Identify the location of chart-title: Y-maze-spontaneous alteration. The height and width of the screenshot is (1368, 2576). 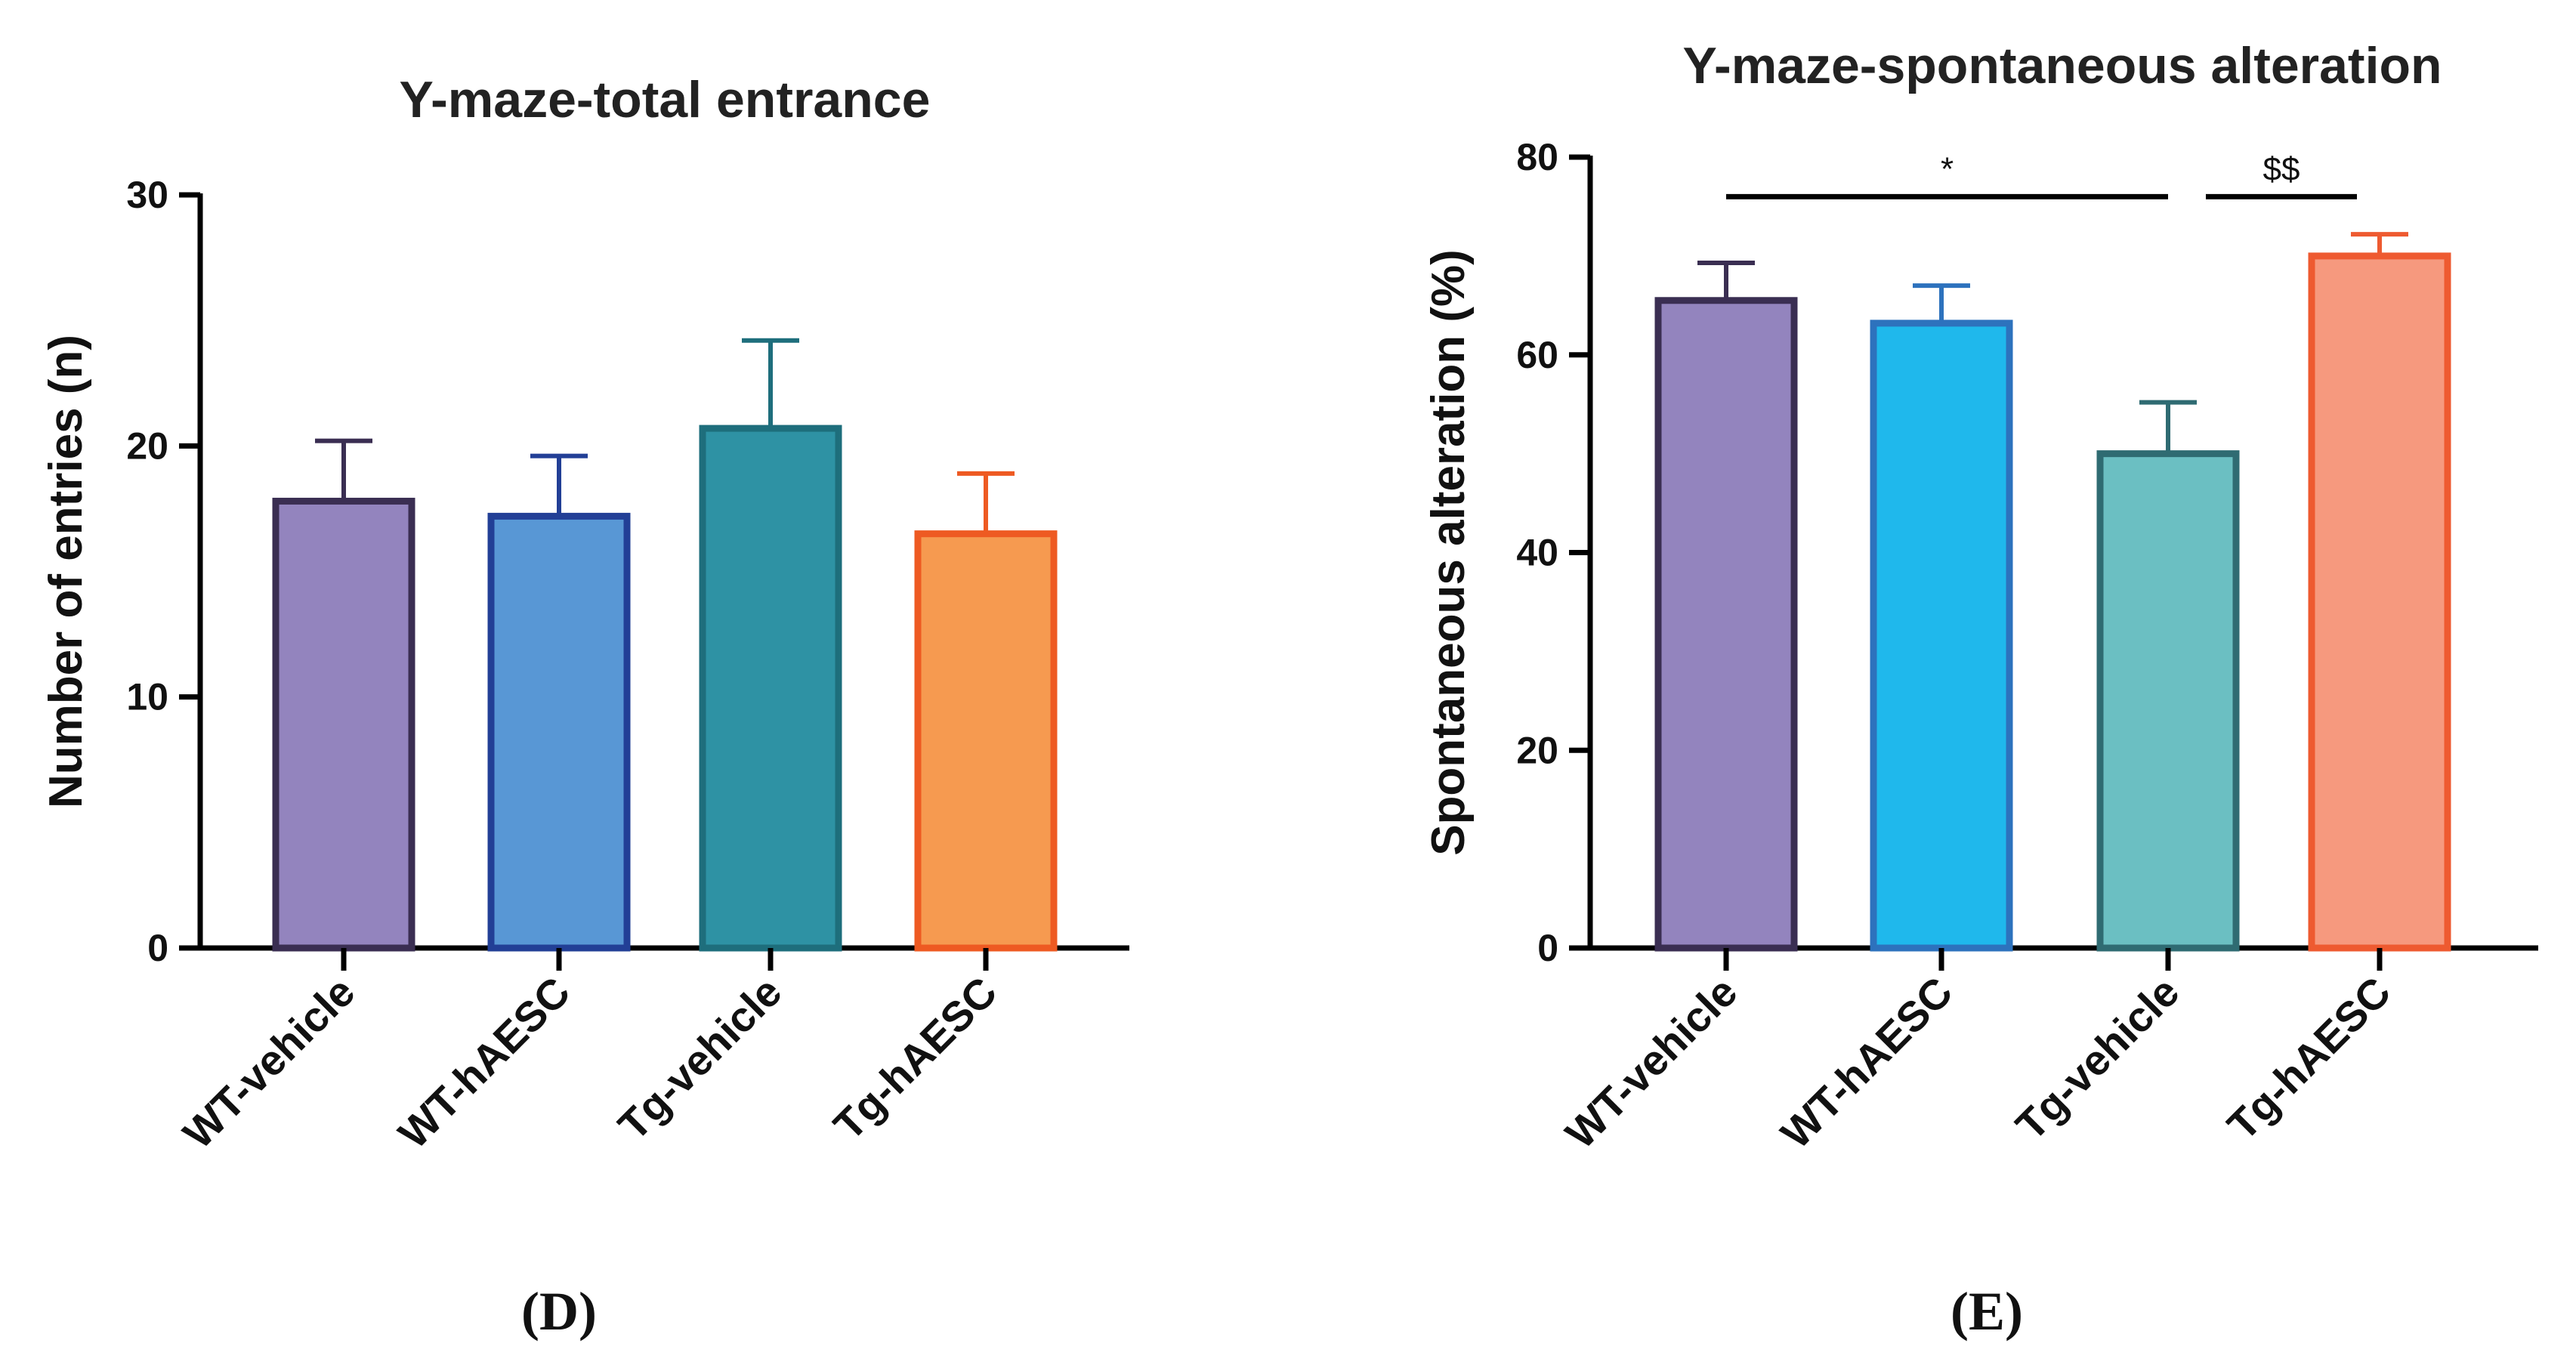
(2062, 65).